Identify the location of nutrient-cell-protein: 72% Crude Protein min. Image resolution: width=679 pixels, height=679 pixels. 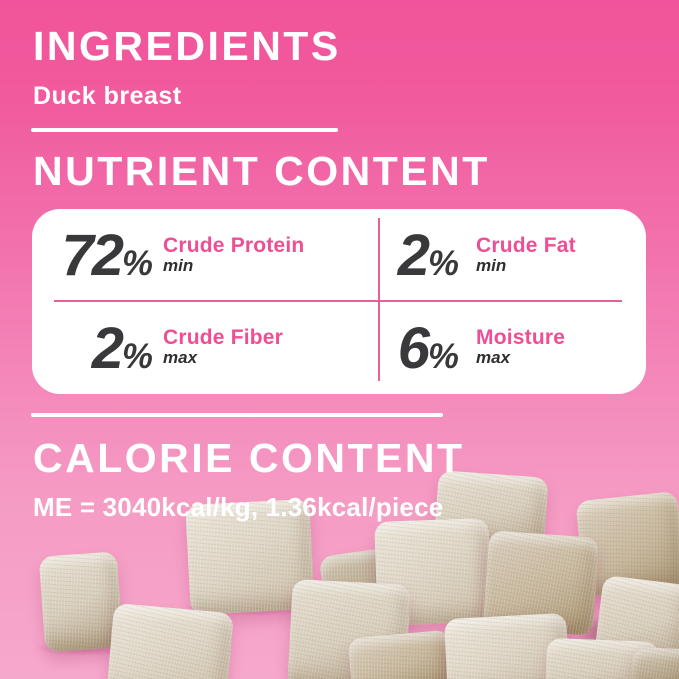
(189, 255).